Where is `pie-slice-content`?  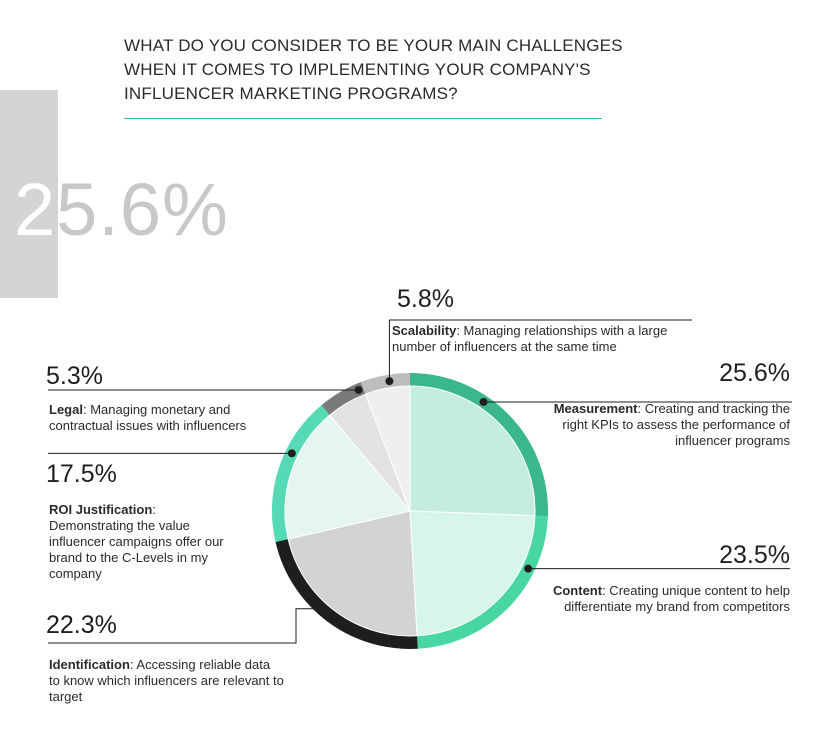 pie-slice-content is located at coordinates (472, 573).